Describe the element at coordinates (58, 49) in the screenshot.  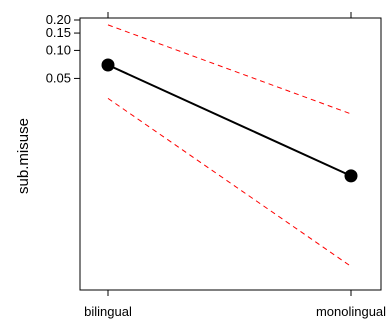
I see `y-tick-label-2: 0.10` at that location.